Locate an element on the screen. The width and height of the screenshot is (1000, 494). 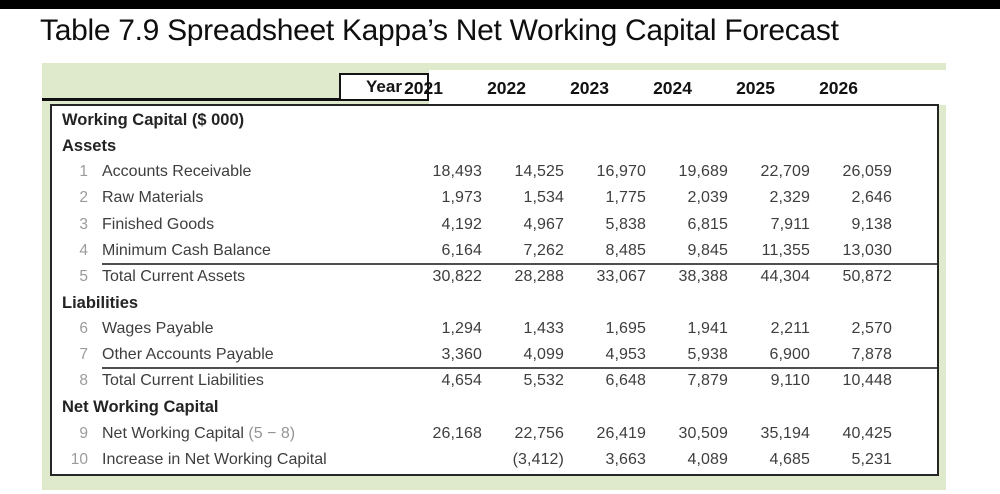
cell-value: 44,304 is located at coordinates (785, 276).